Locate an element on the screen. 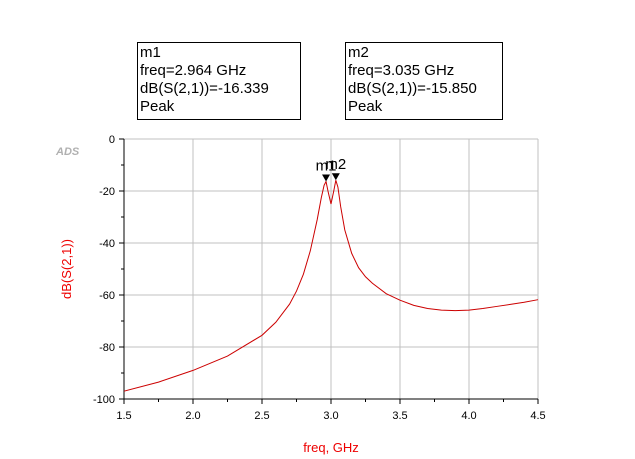 The image size is (635, 459). y-tick-label: -40 is located at coordinates (107, 244).